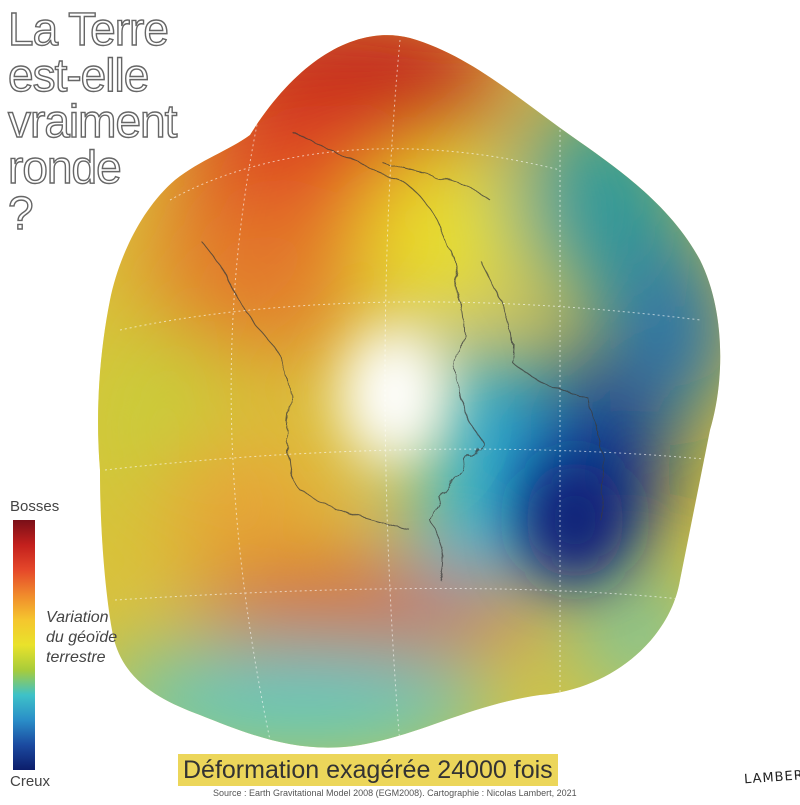 Image resolution: width=800 pixels, height=805 pixels. I want to click on legend-top-label: Bosses, so click(35, 506).